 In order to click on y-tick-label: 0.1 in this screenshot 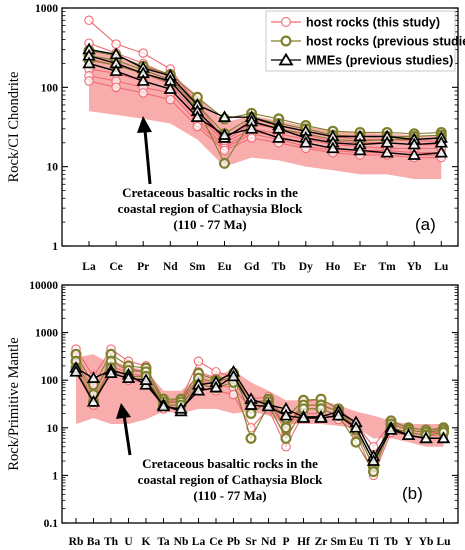, I will do `click(51, 524)`.